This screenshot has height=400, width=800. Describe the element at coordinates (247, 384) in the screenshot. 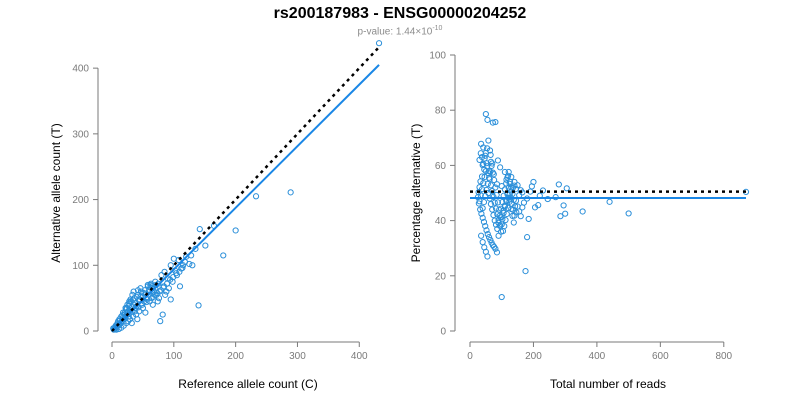

I see `x-axis-title: Reference allele count (C)` at that location.